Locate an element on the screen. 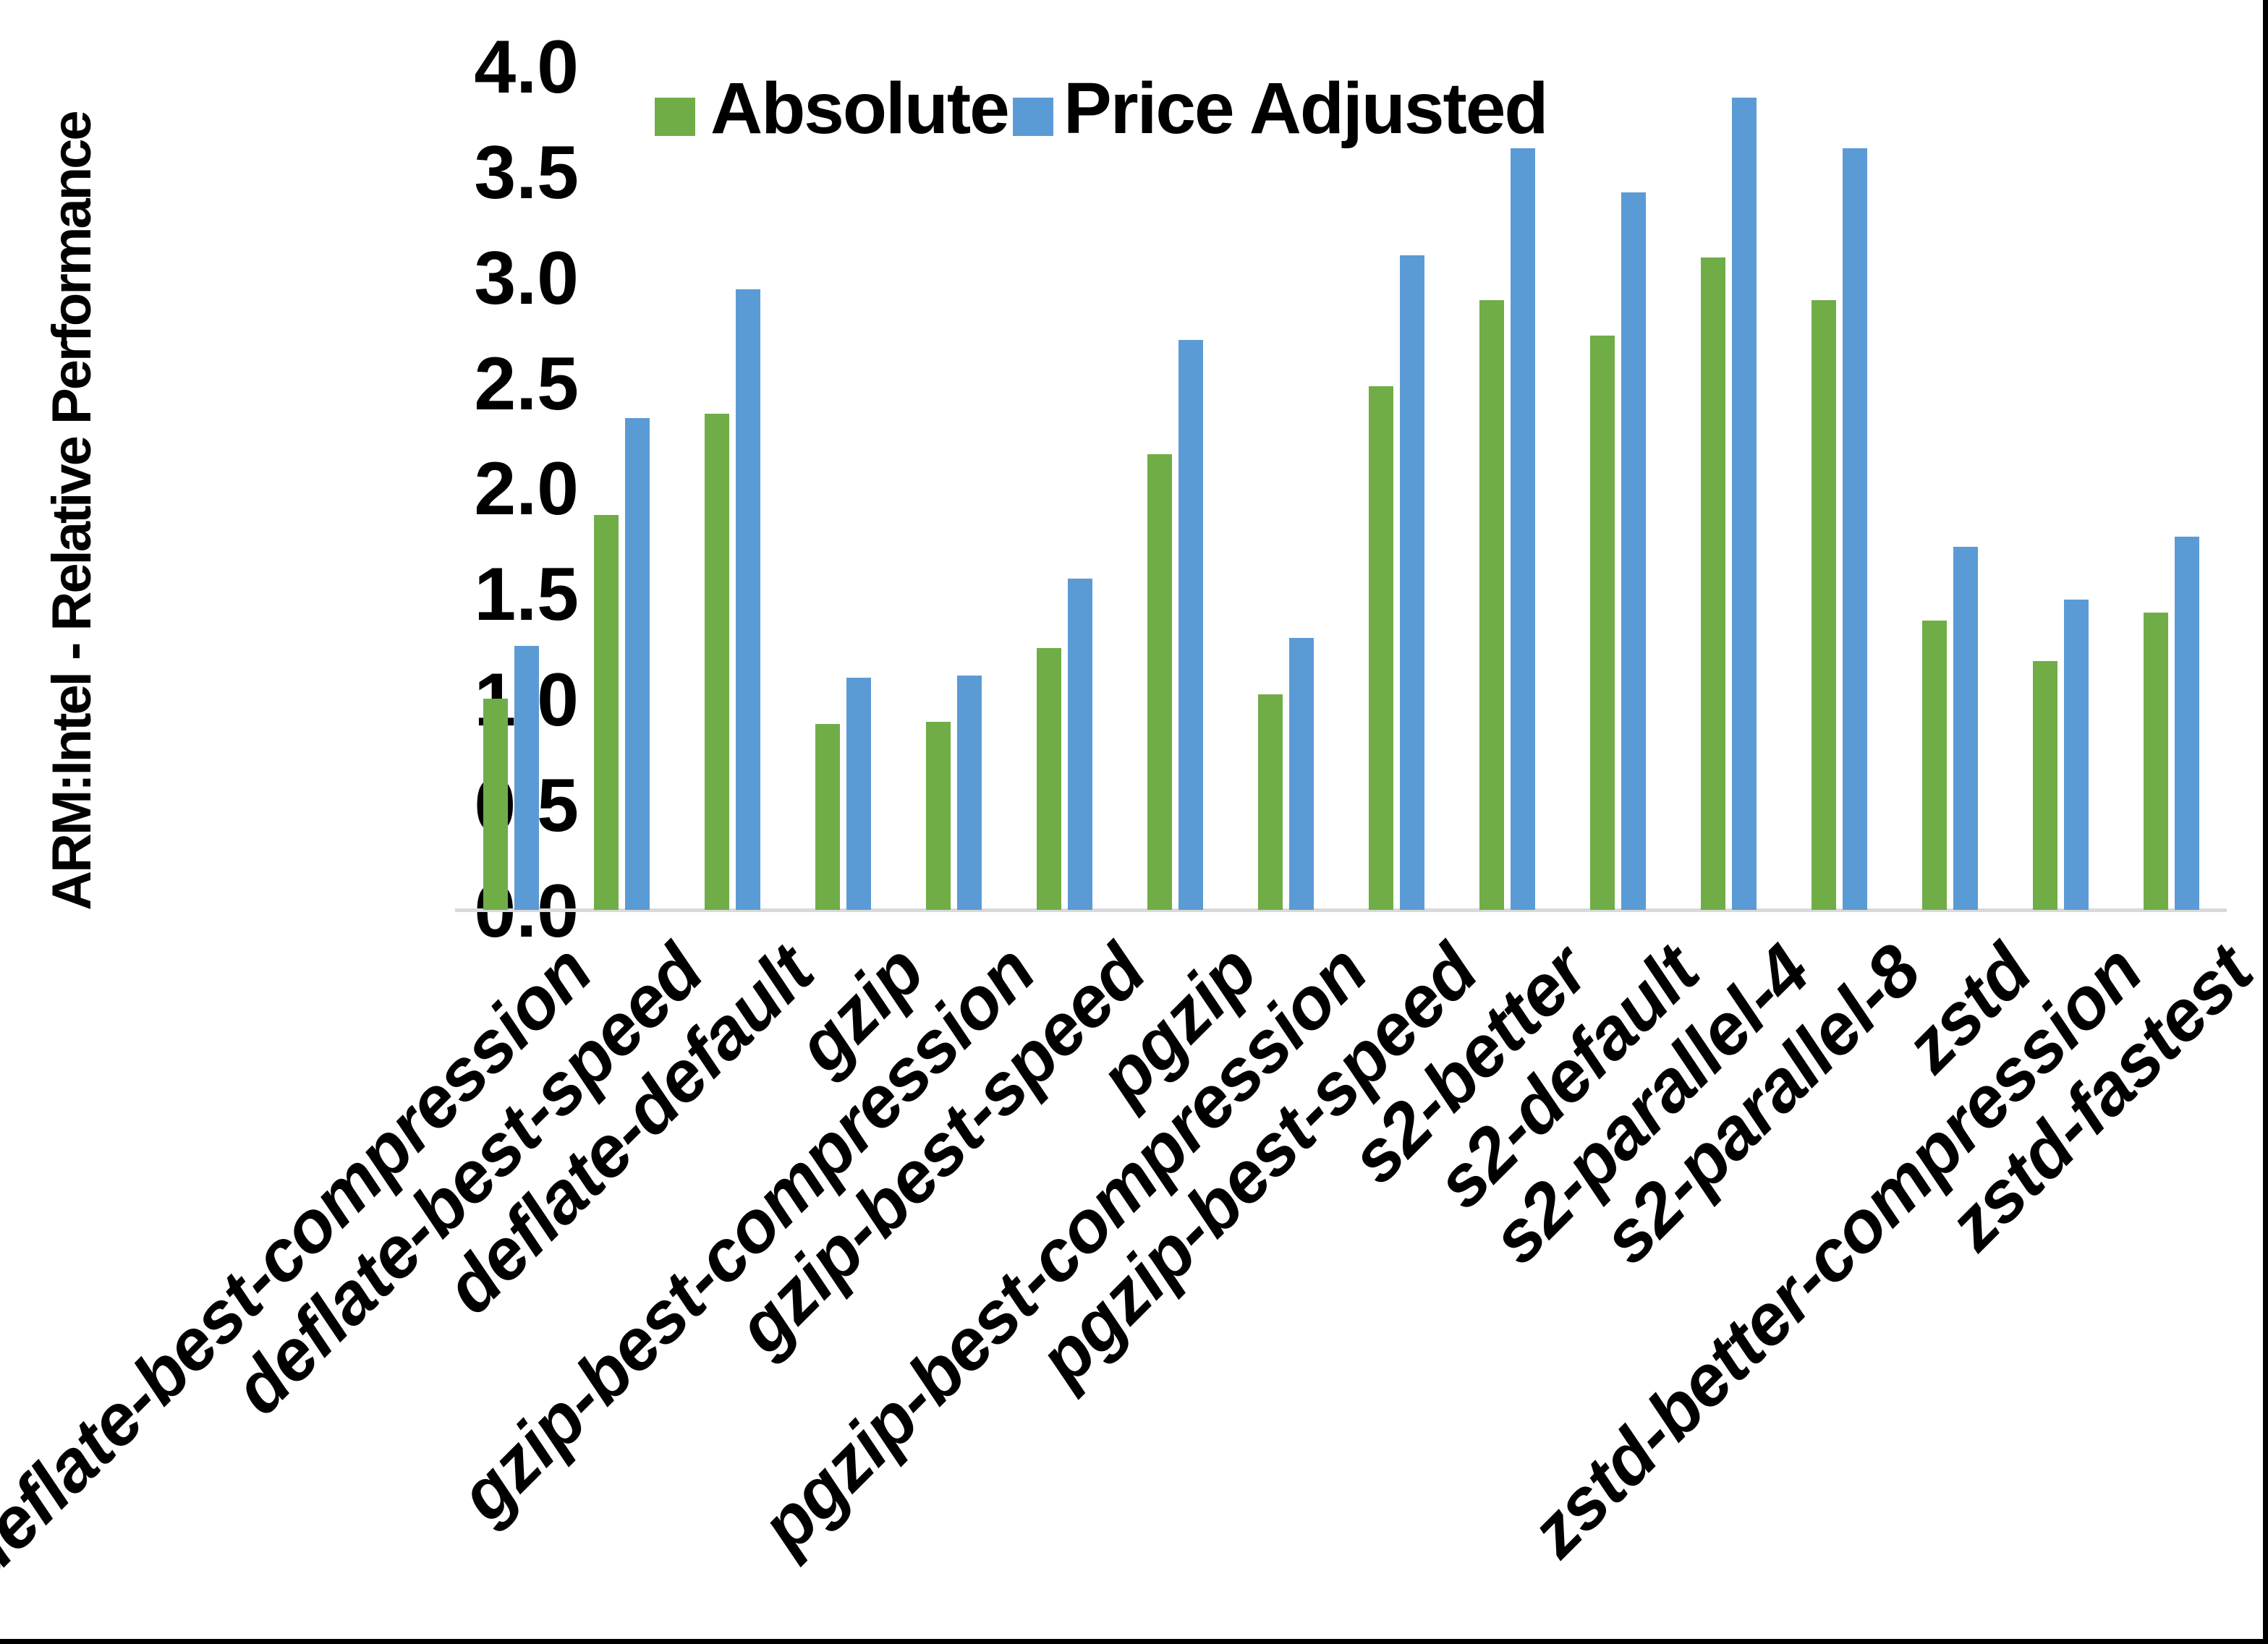 The height and width of the screenshot is (1644, 2268). frame-border-right is located at coordinates (2265, 822).